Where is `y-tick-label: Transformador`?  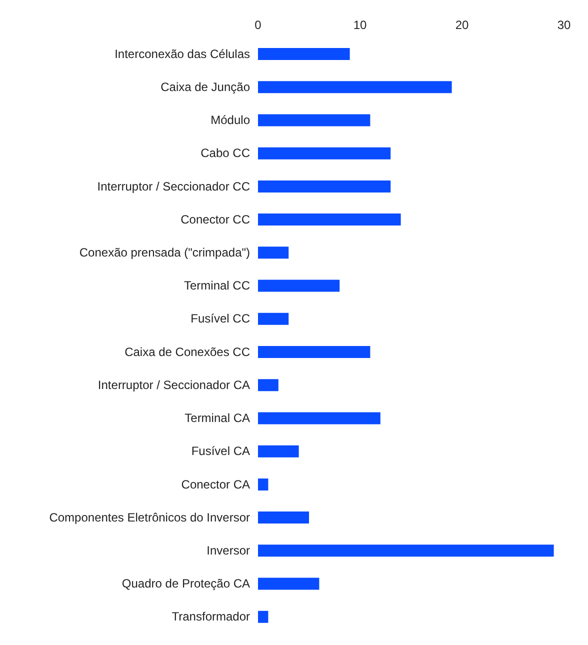
y-tick-label: Transformador is located at coordinates (211, 617).